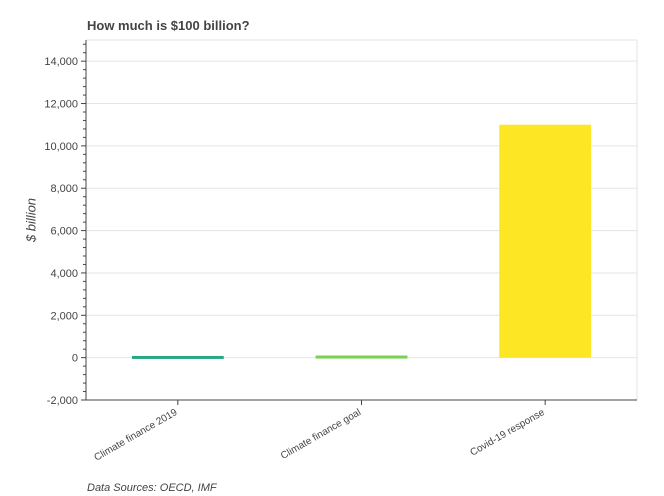 This screenshot has height=496, width=664. I want to click on y-tick-label: 10,000, so click(61, 147).